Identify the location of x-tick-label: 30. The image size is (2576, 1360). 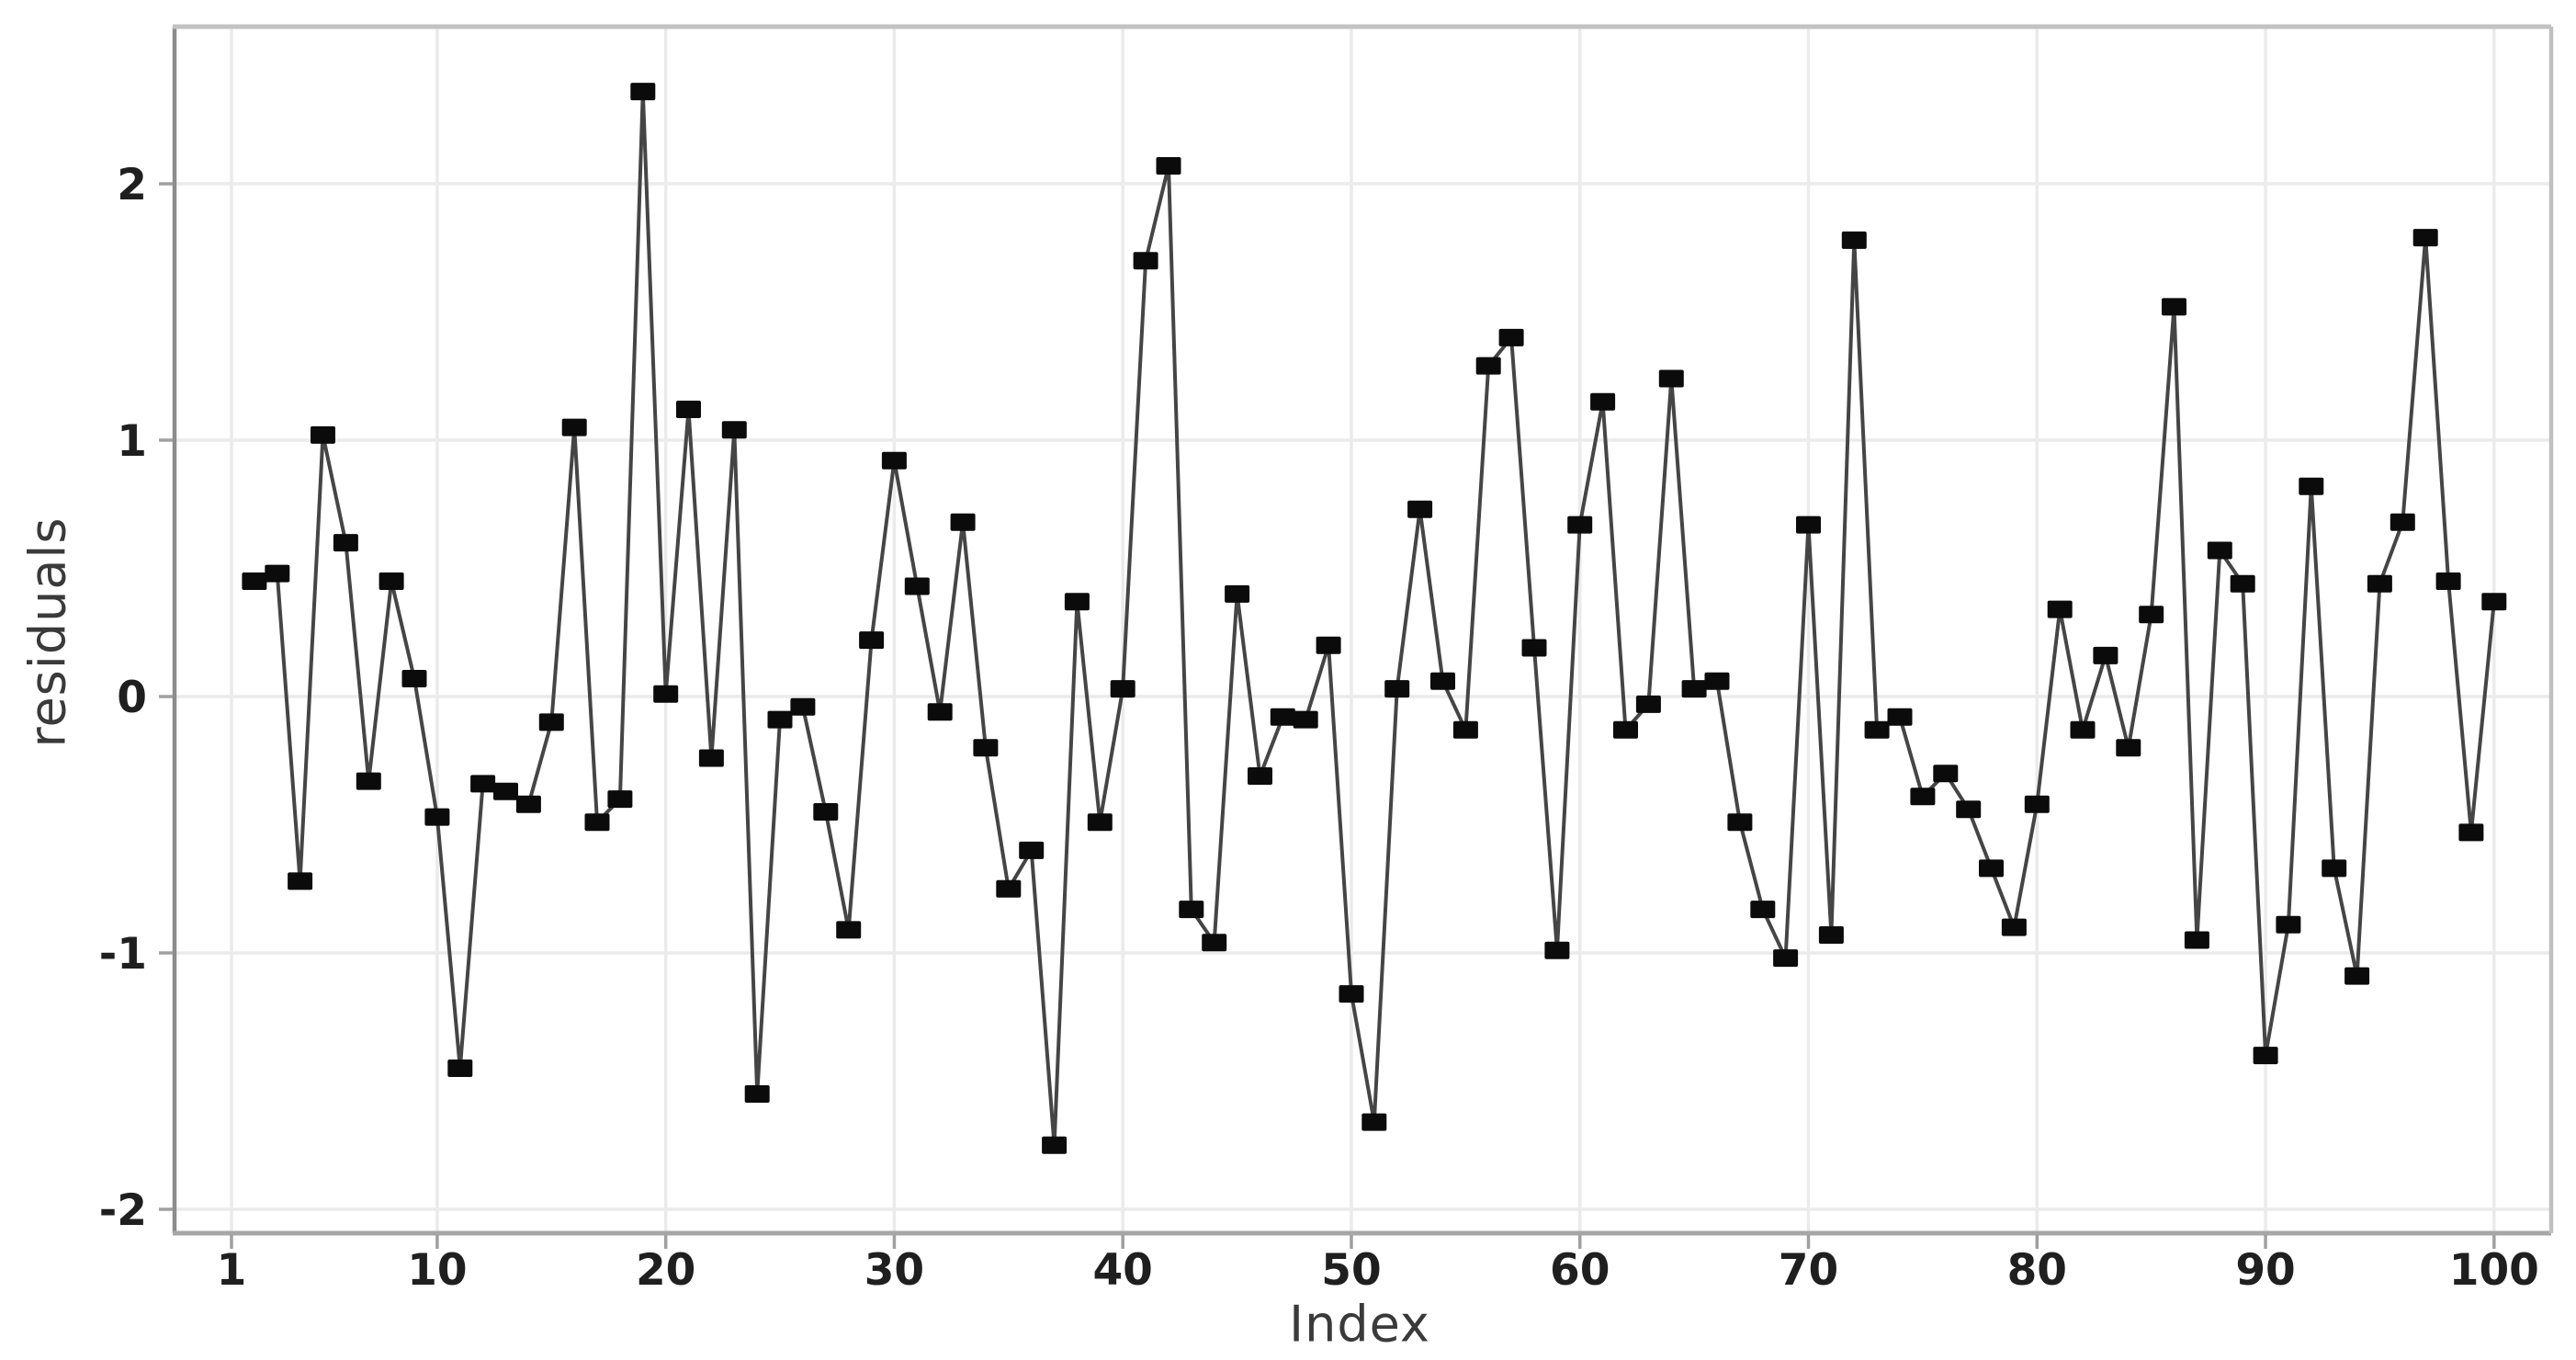
(894, 1270).